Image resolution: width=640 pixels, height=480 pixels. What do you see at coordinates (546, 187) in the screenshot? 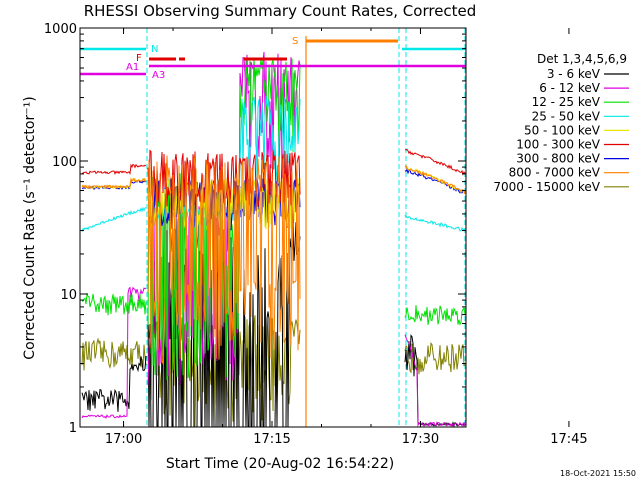
I see `legend-label: 7000 - 15000 keV` at bounding box center [546, 187].